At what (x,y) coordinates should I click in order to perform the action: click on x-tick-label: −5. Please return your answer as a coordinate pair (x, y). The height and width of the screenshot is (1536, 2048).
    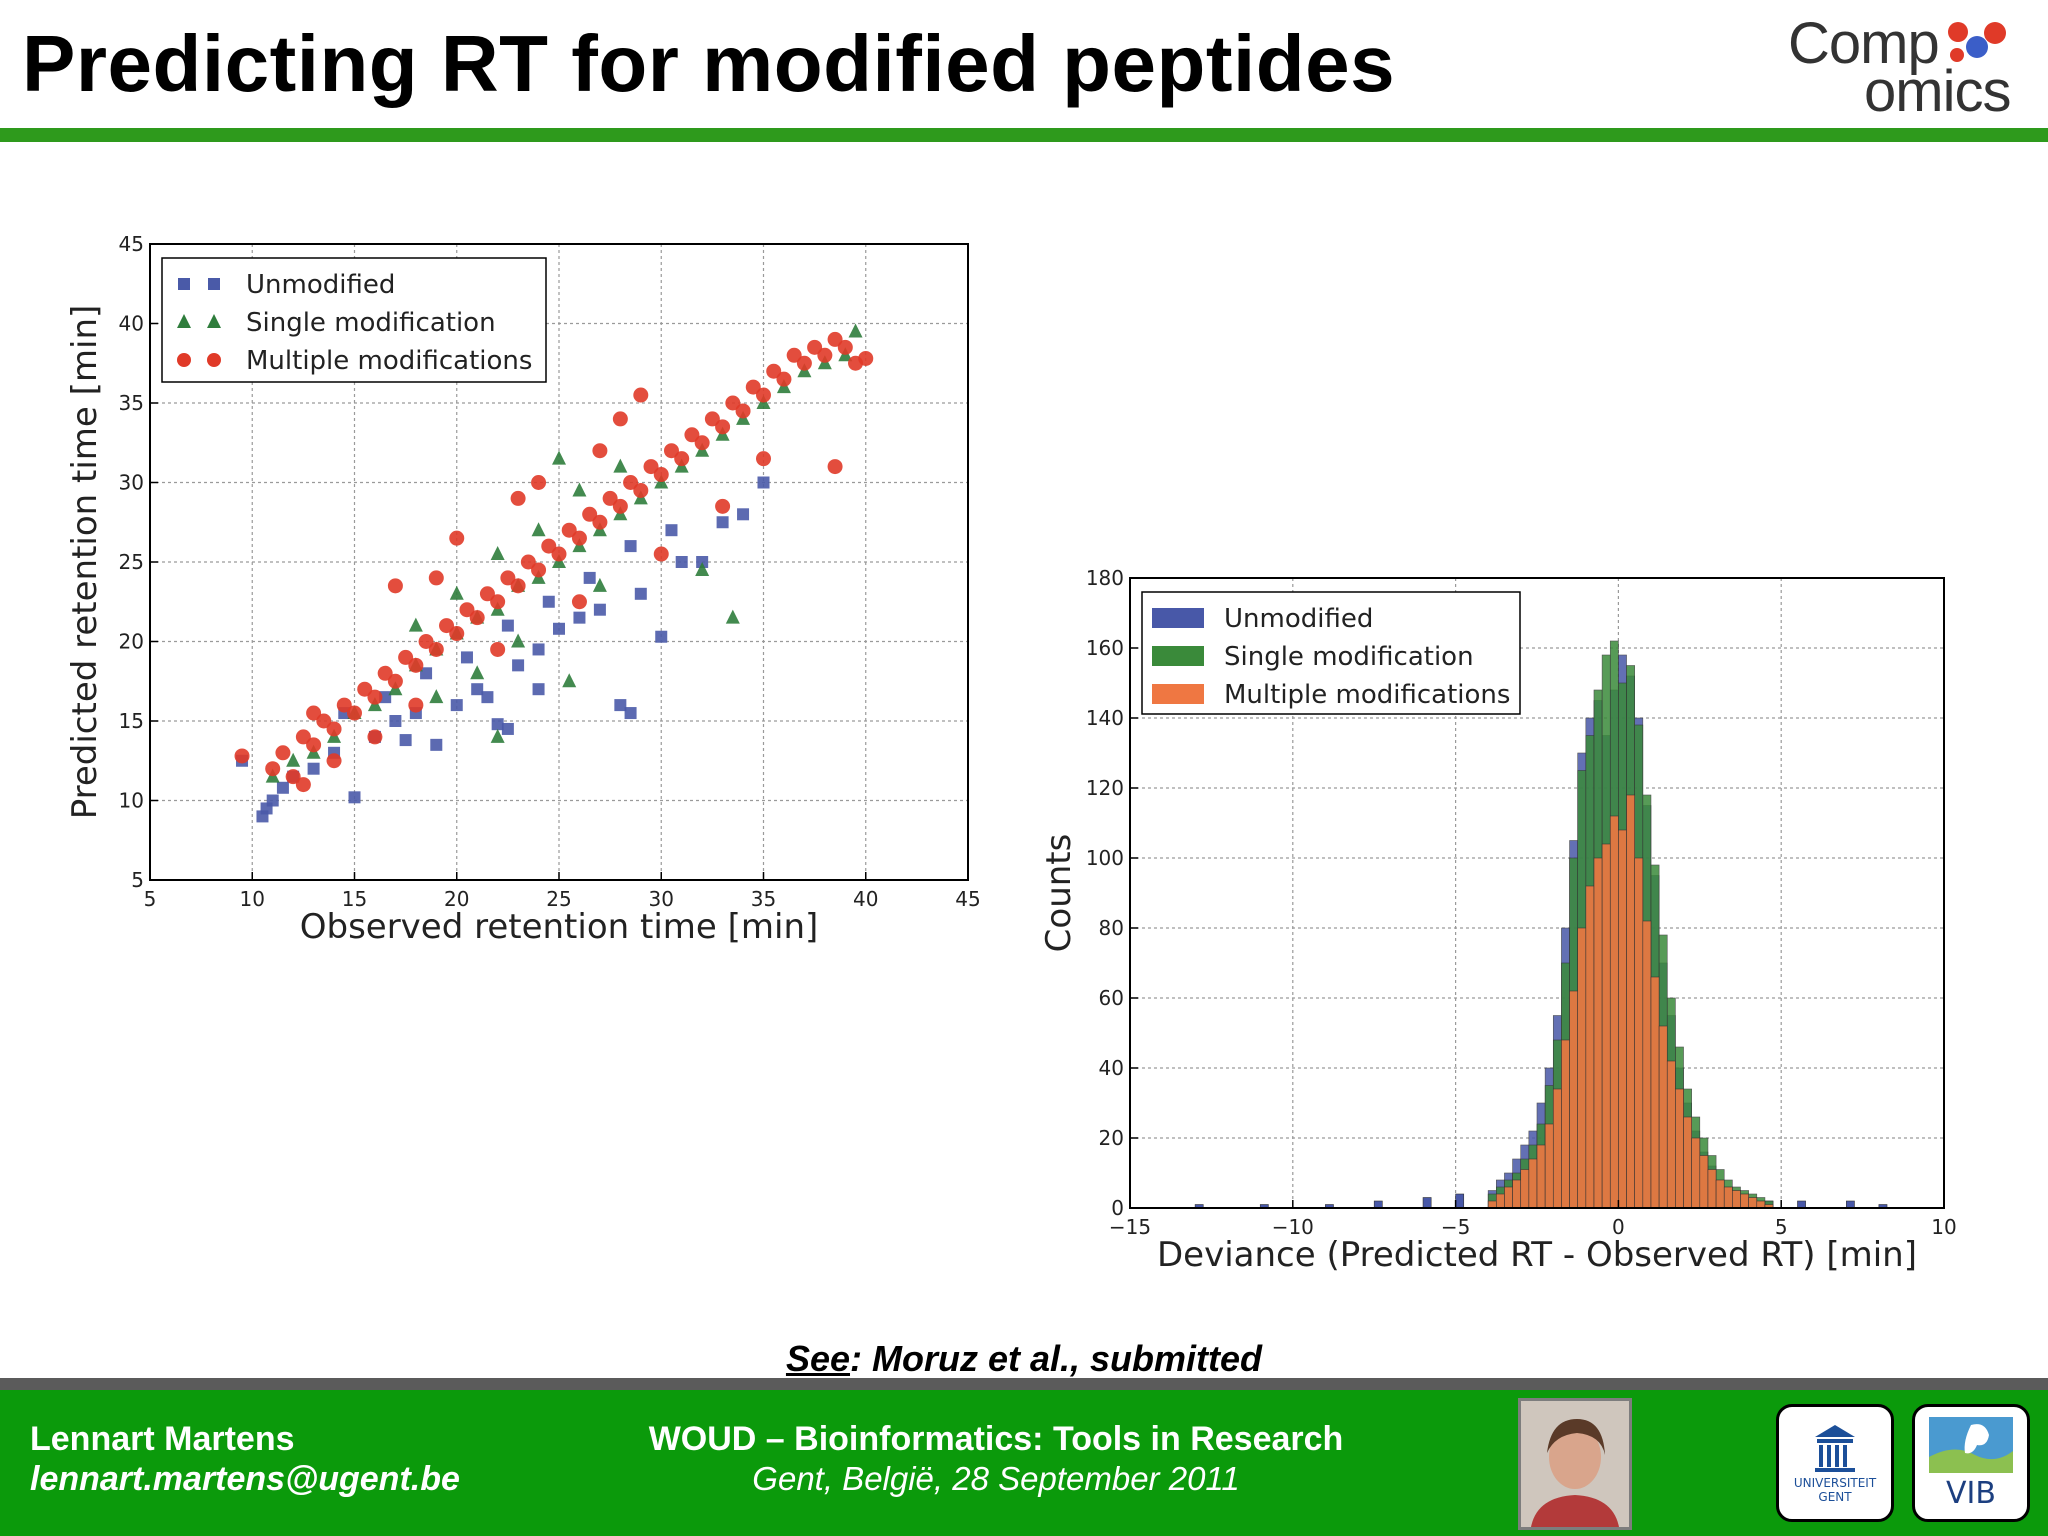
    Looking at the image, I should click on (1455, 1227).